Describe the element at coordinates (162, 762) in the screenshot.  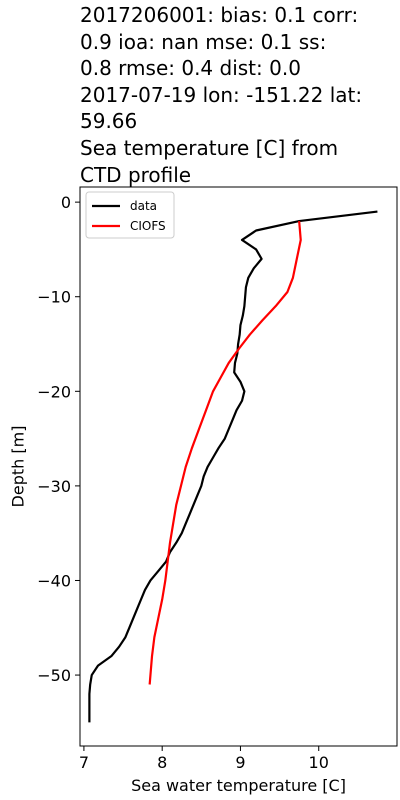
I see `x-tick-label: 8` at that location.